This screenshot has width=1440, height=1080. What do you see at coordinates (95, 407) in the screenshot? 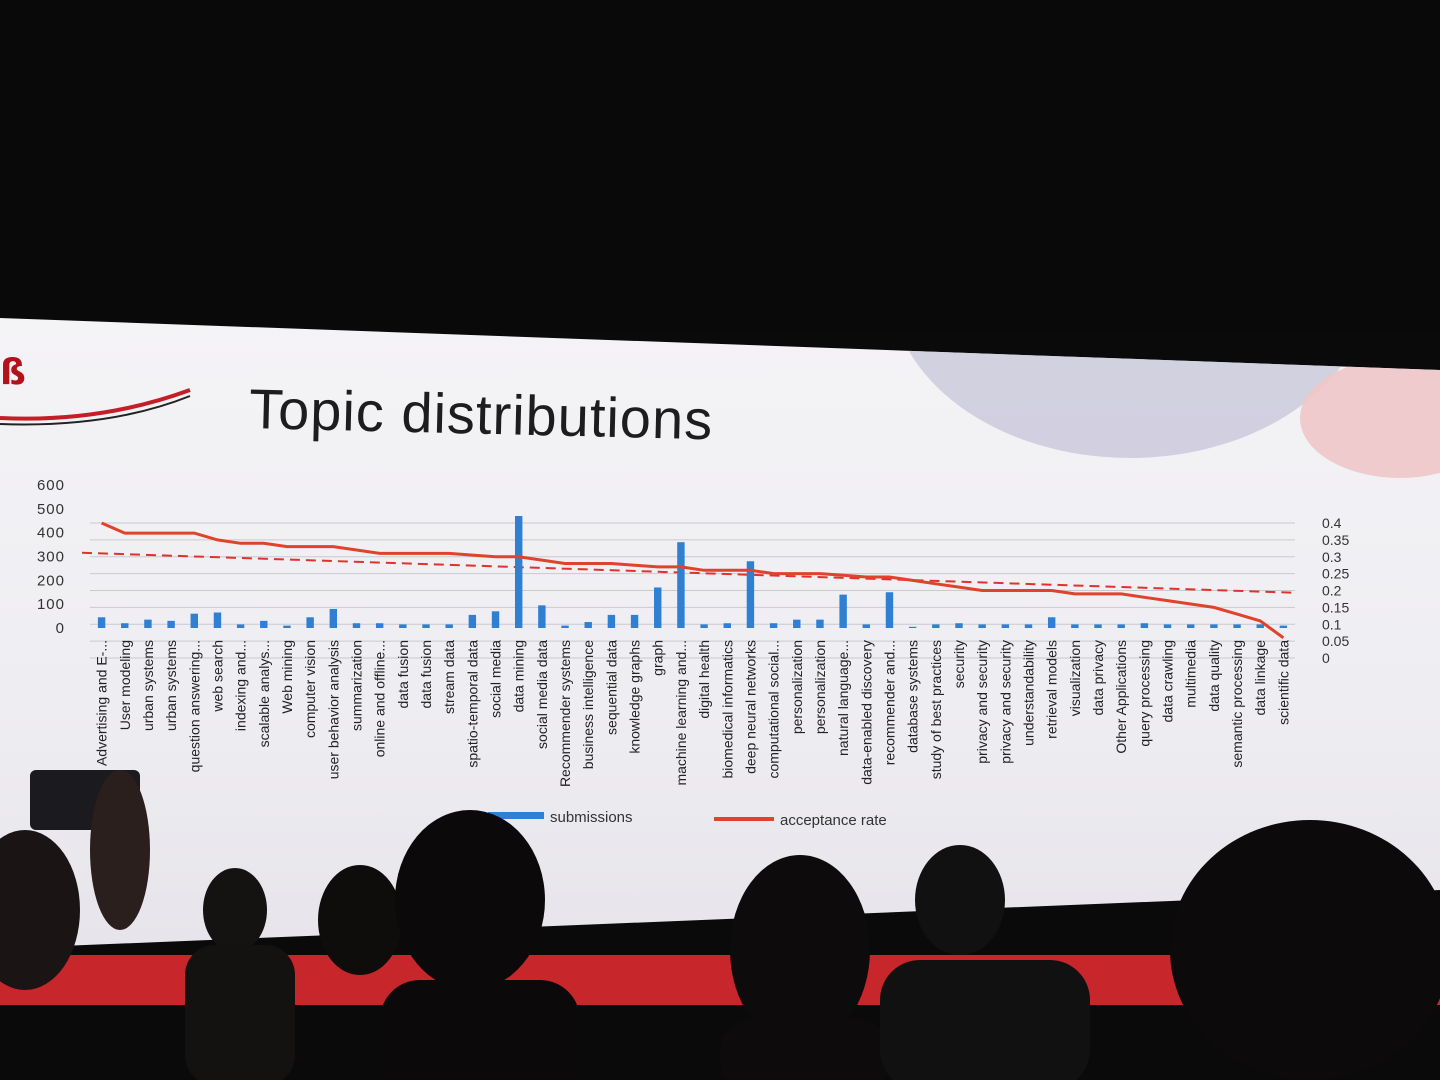
I see `decorative-swoosh` at bounding box center [95, 407].